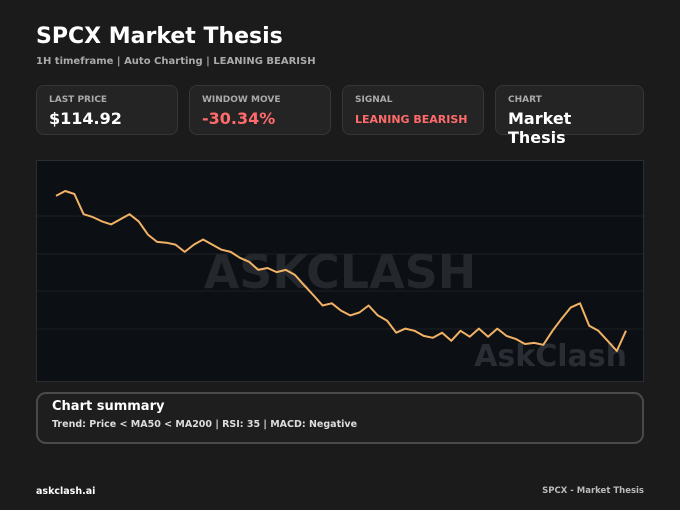 The height and width of the screenshot is (510, 680). I want to click on card-label: SIGNAL, so click(374, 100).